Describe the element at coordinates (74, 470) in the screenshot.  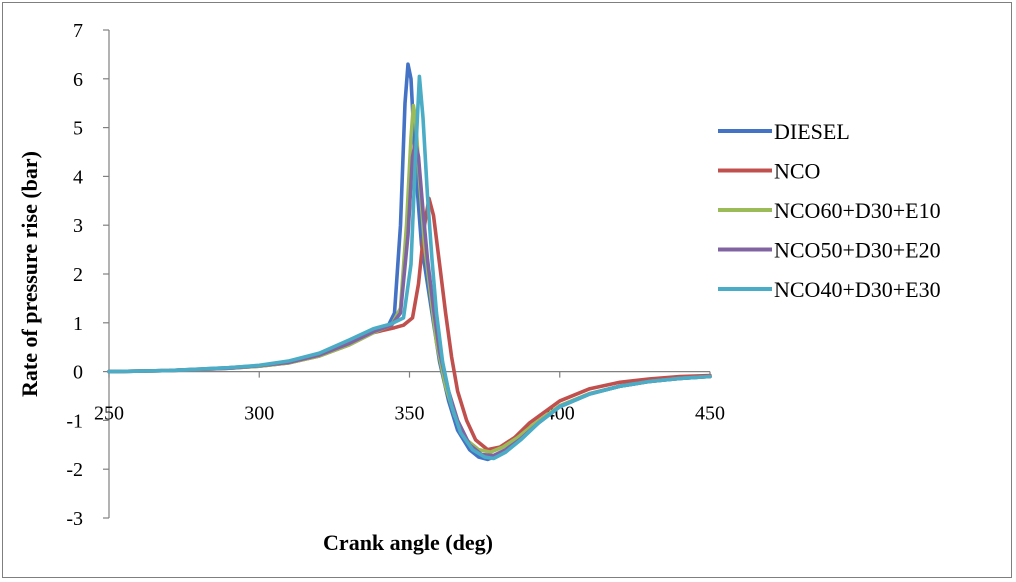
I see `y-tick-label: -2` at that location.